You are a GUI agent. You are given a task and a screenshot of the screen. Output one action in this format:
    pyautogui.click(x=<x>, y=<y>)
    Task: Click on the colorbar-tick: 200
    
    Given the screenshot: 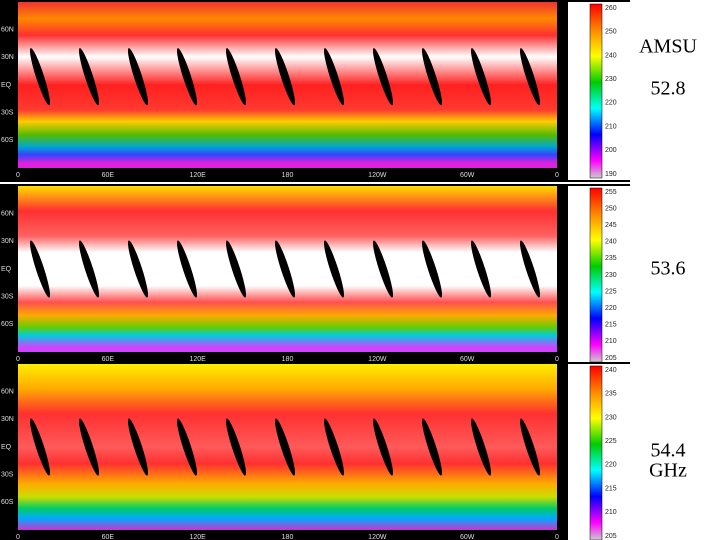 What is the action you would take?
    pyautogui.click(x=611, y=150)
    